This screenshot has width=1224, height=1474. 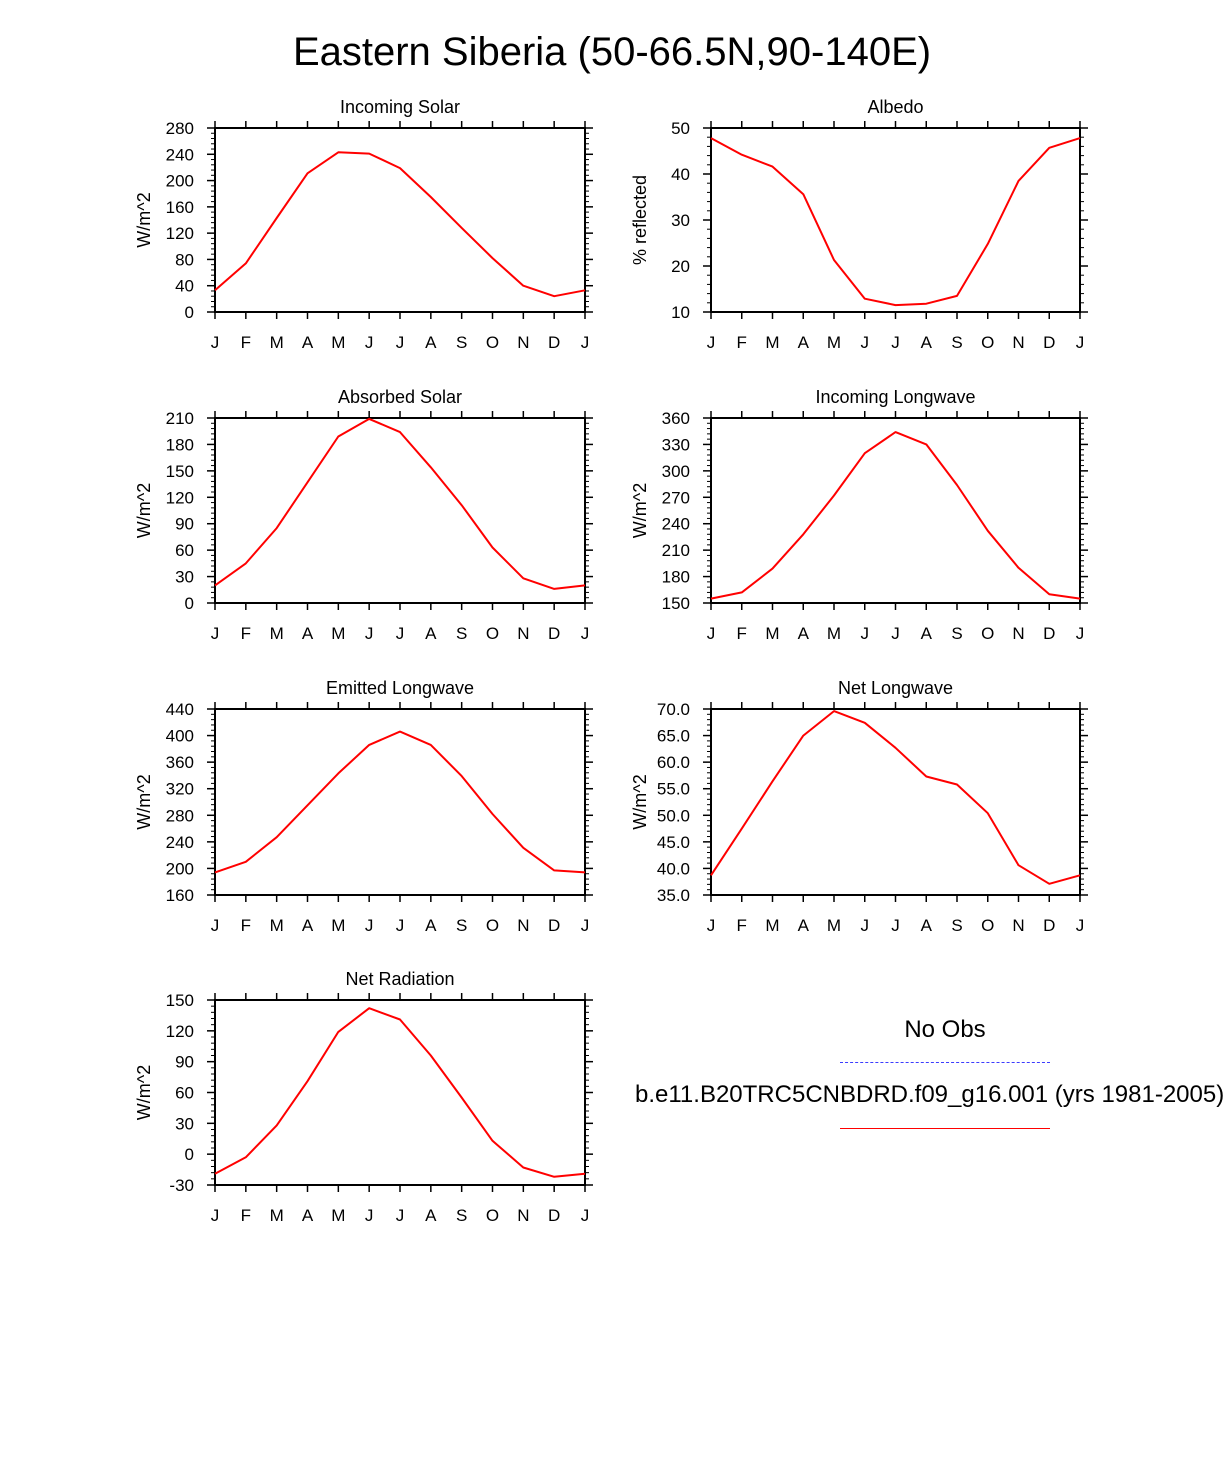 What do you see at coordinates (676, 471) in the screenshot?
I see `y-tick-label: 300` at bounding box center [676, 471].